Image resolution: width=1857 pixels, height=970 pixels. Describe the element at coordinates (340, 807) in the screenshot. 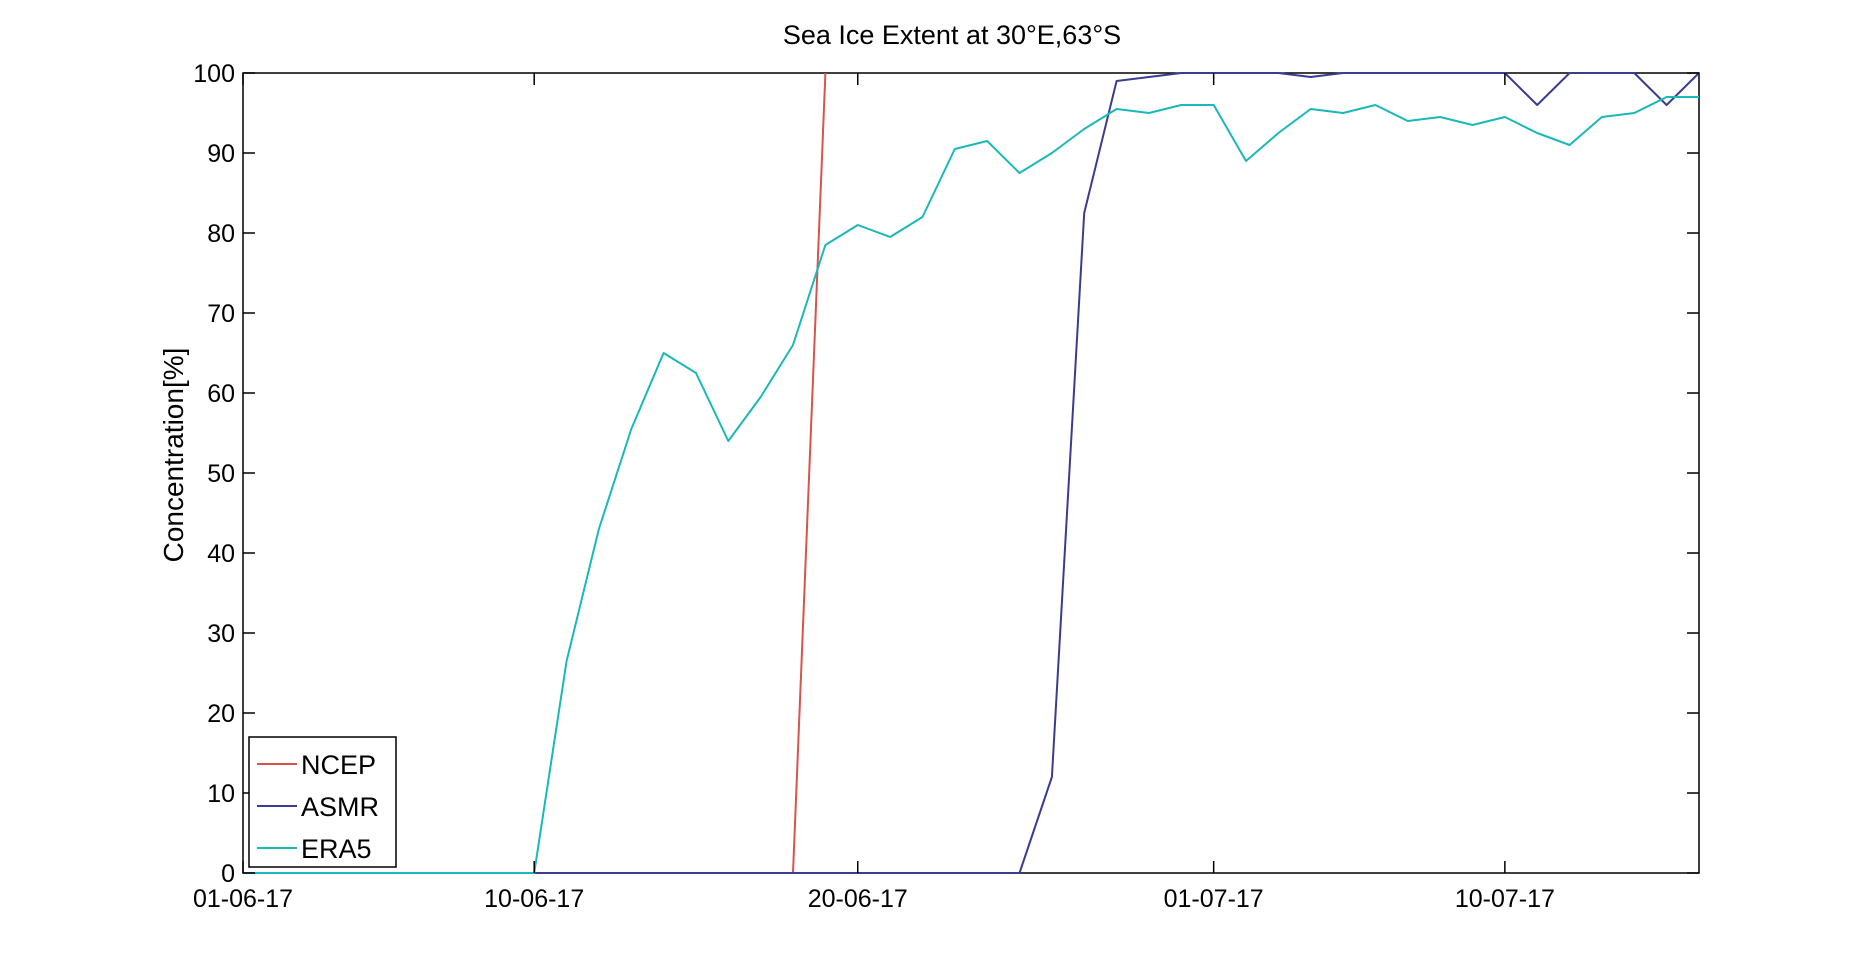

I see `legend-label-asmr: ASMR` at that location.